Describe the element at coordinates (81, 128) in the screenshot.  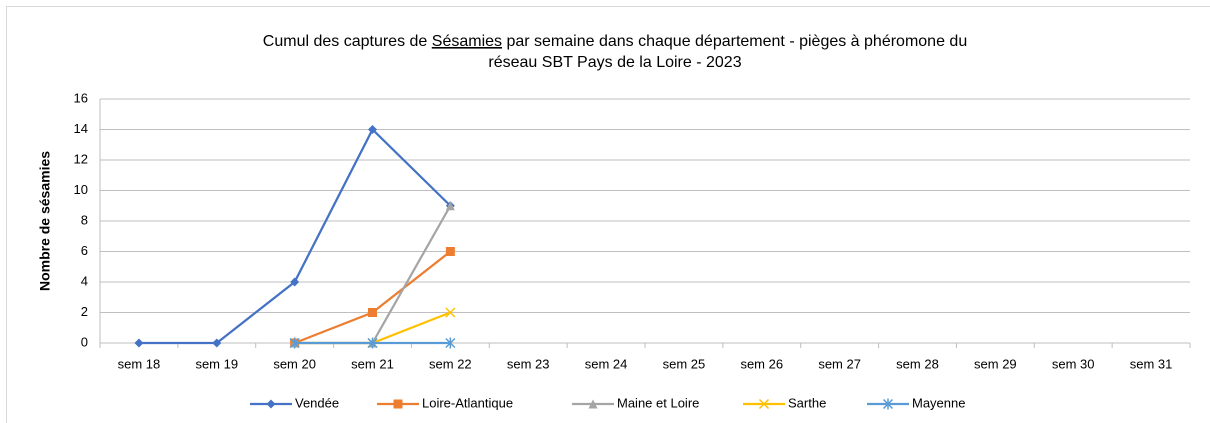
I see `y-tick-label: 14` at that location.